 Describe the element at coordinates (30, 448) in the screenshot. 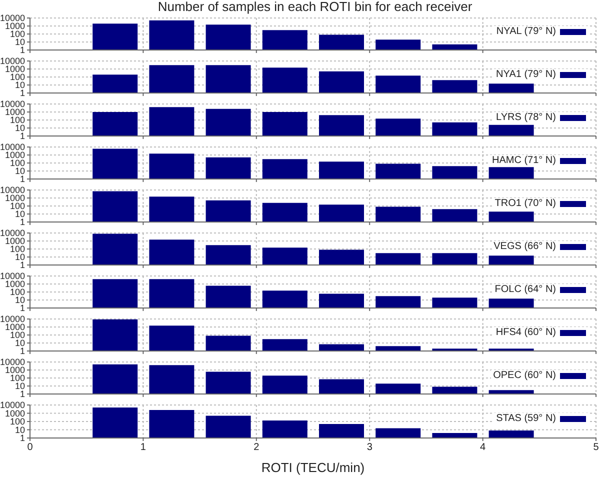

I see `x-tick-label: 0` at that location.